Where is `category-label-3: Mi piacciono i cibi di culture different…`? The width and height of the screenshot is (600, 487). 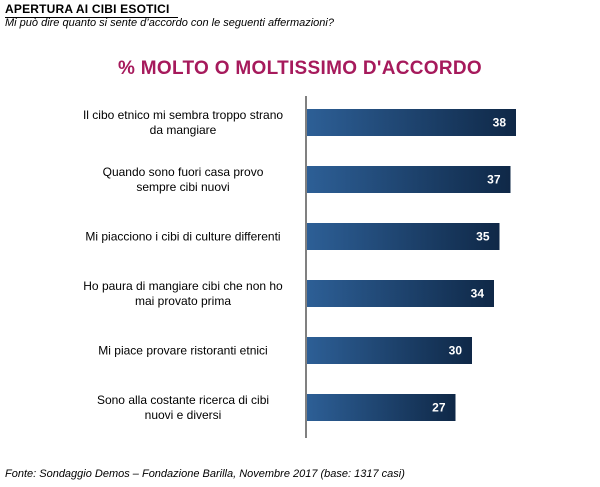 category-label-3: Mi piacciono i cibi di culture different… is located at coordinates (182, 237).